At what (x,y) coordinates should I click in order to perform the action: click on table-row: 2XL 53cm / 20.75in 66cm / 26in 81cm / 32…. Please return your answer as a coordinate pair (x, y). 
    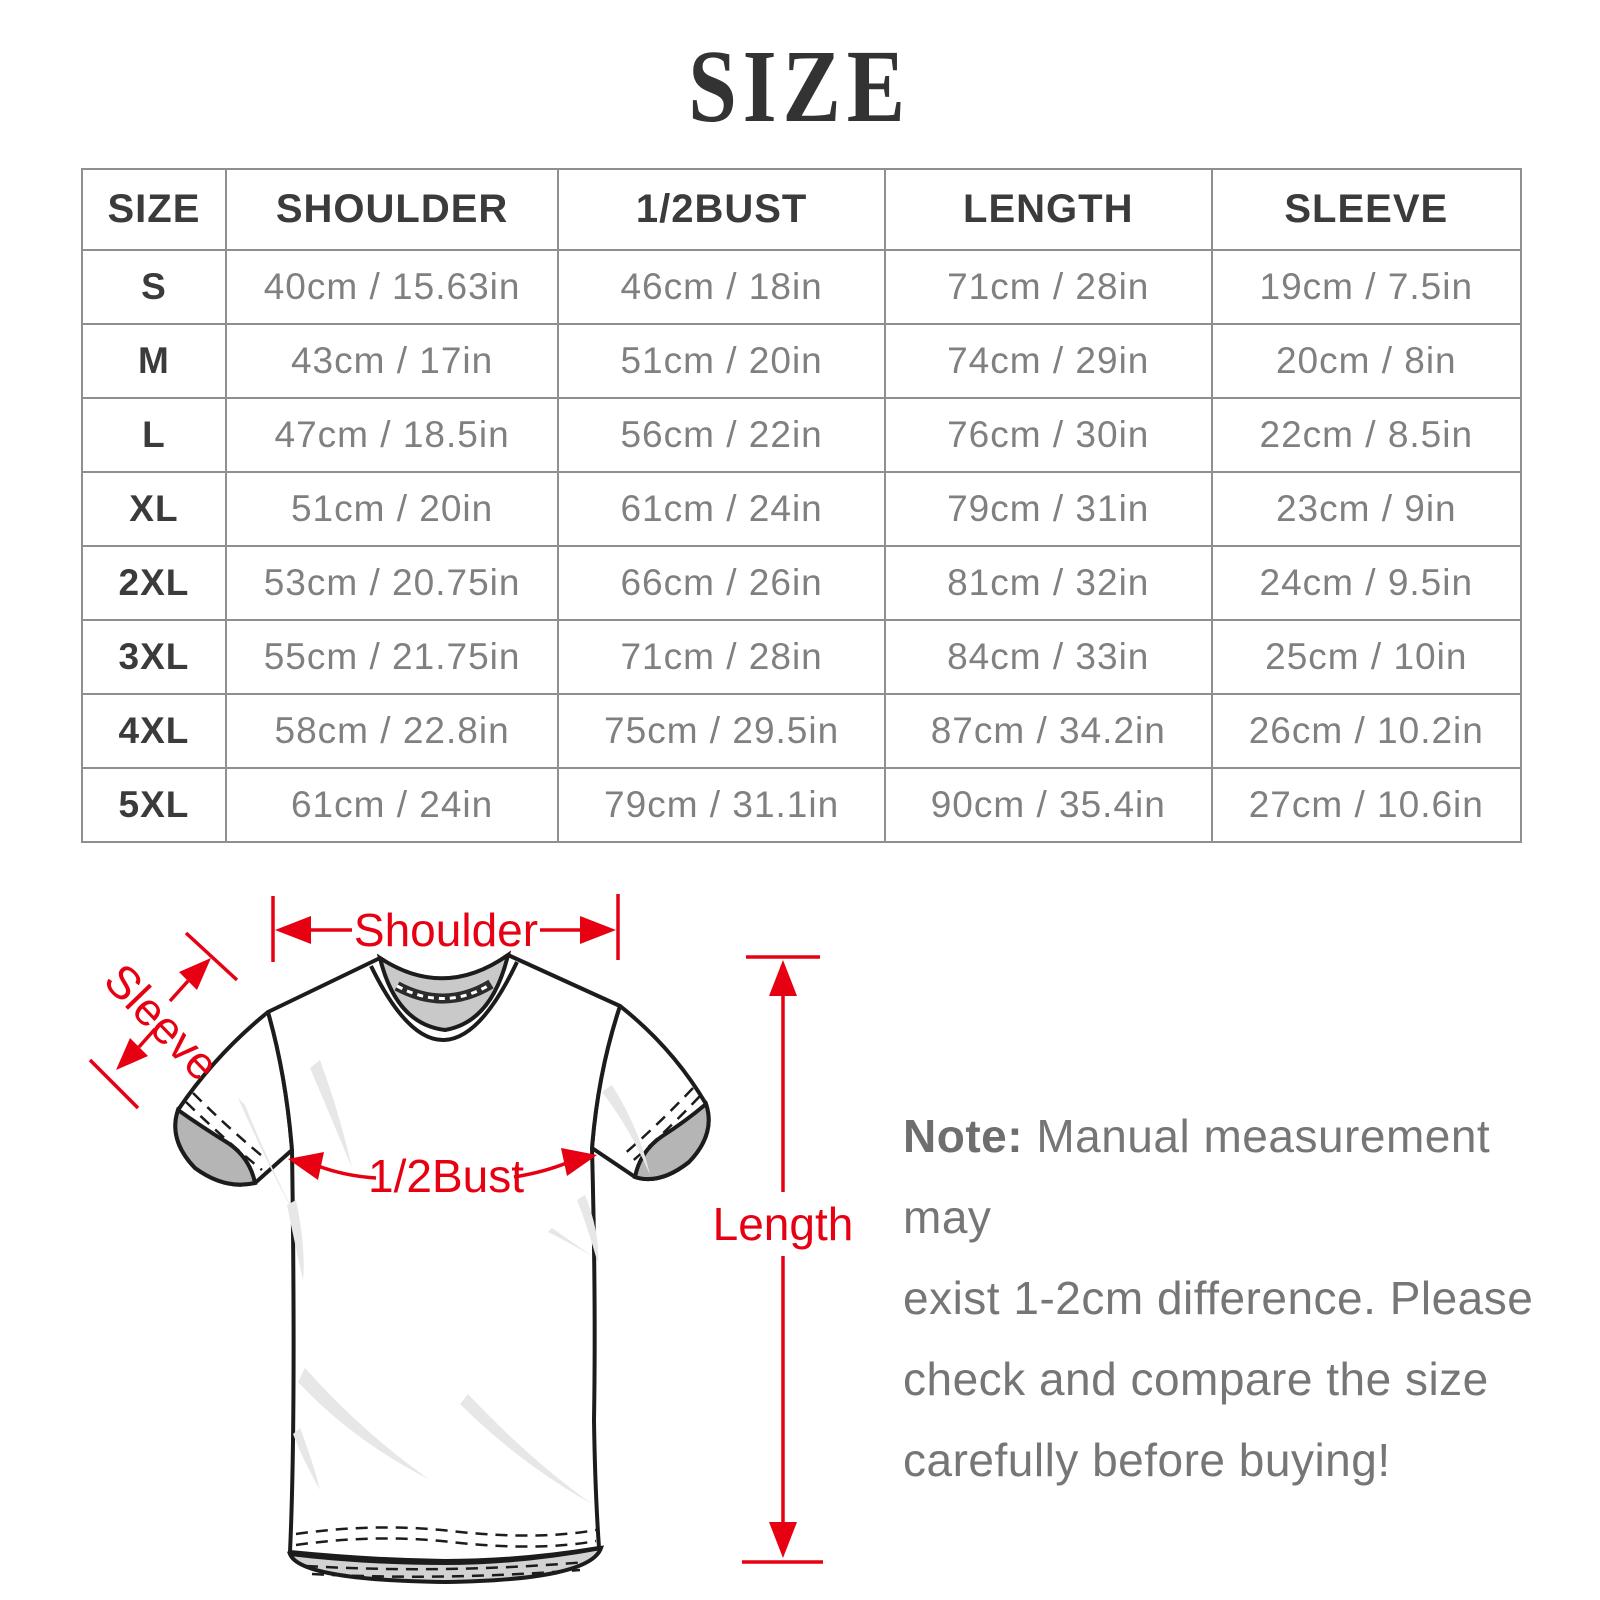
    Looking at the image, I should click on (802, 583).